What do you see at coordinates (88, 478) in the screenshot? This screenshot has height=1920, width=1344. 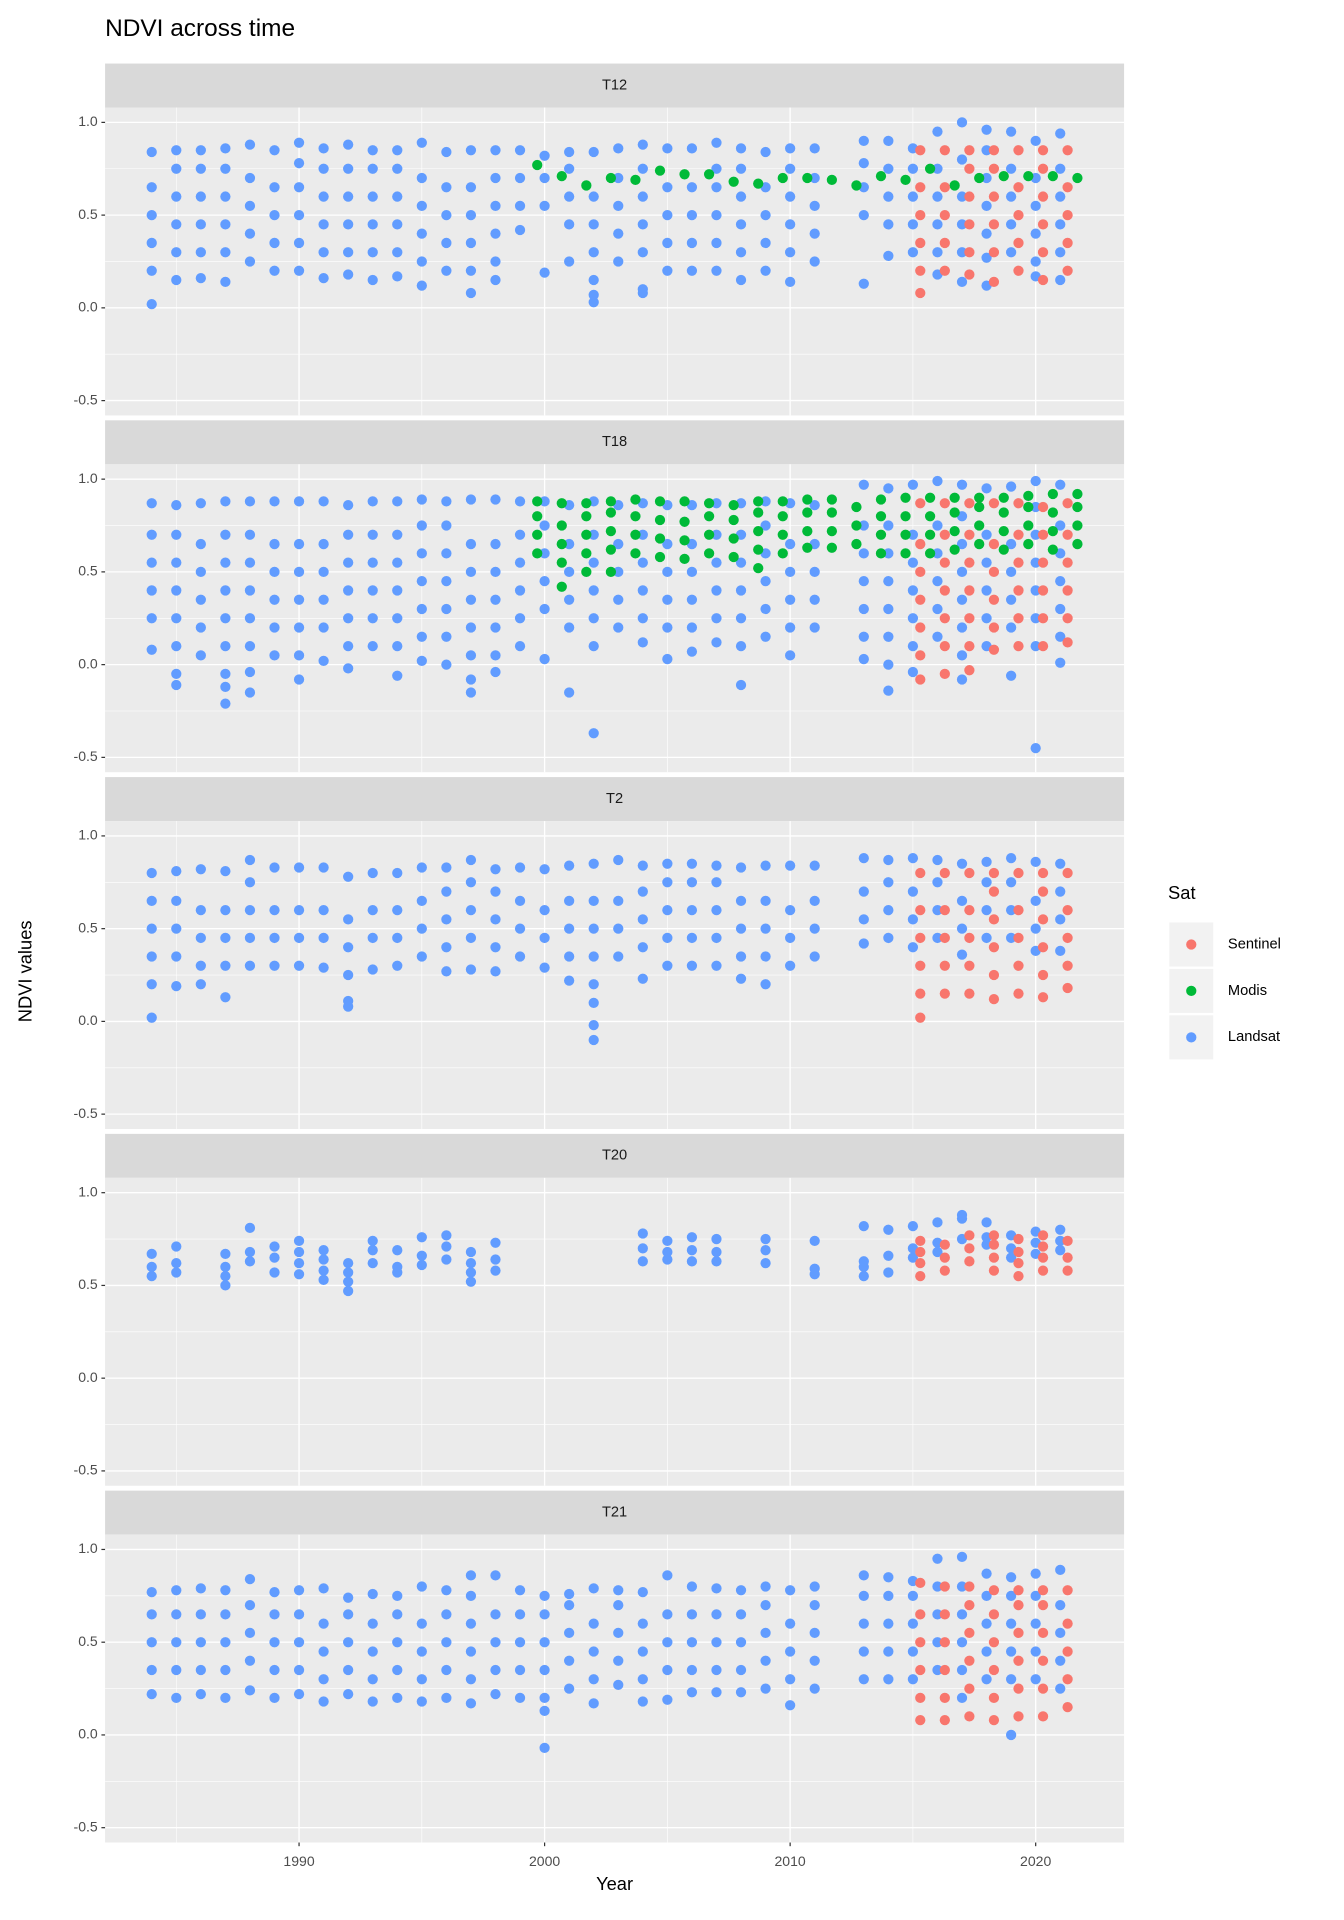 I see `y-tick-label: 1.0` at bounding box center [88, 478].